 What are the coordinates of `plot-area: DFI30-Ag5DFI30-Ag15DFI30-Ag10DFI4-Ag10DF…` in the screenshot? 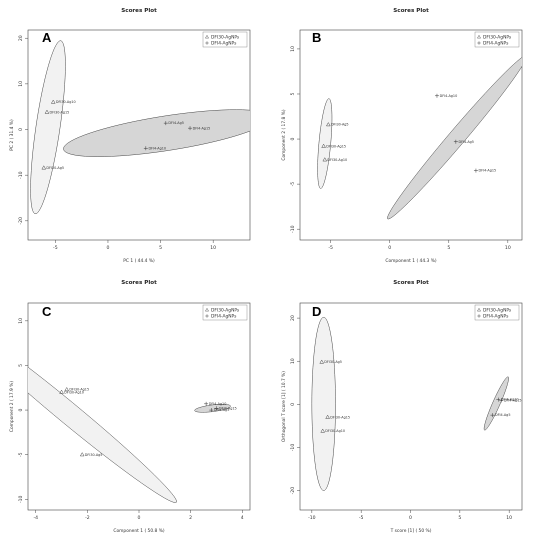 It's located at (416, 403).